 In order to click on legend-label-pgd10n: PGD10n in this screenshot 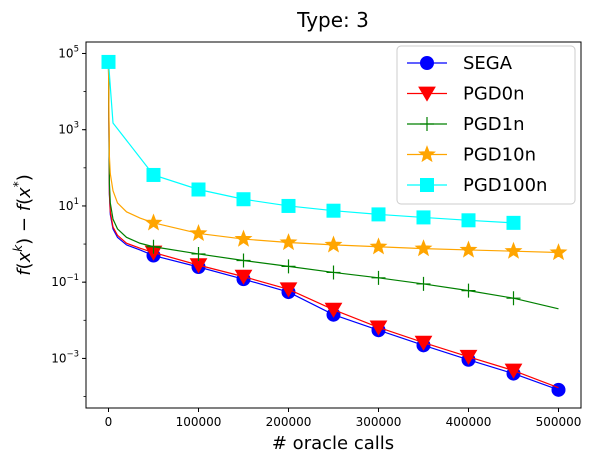, I will do `click(499, 155)`.